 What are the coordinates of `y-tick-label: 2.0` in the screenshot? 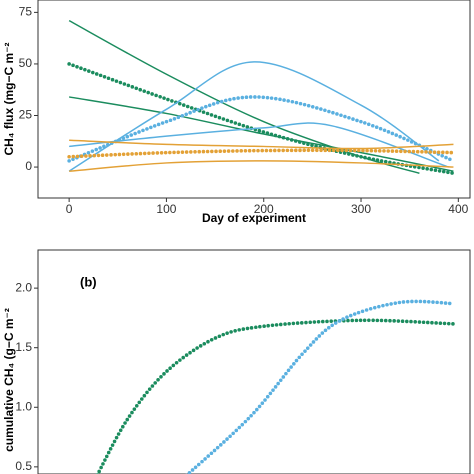 It's located at (23, 287).